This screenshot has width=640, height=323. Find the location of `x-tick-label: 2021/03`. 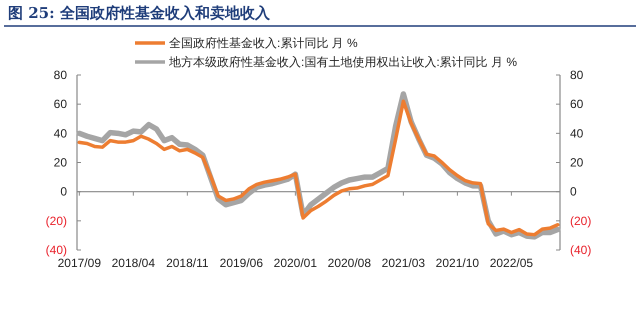

x-tick-label: 2021/03 is located at coordinates (404, 263).